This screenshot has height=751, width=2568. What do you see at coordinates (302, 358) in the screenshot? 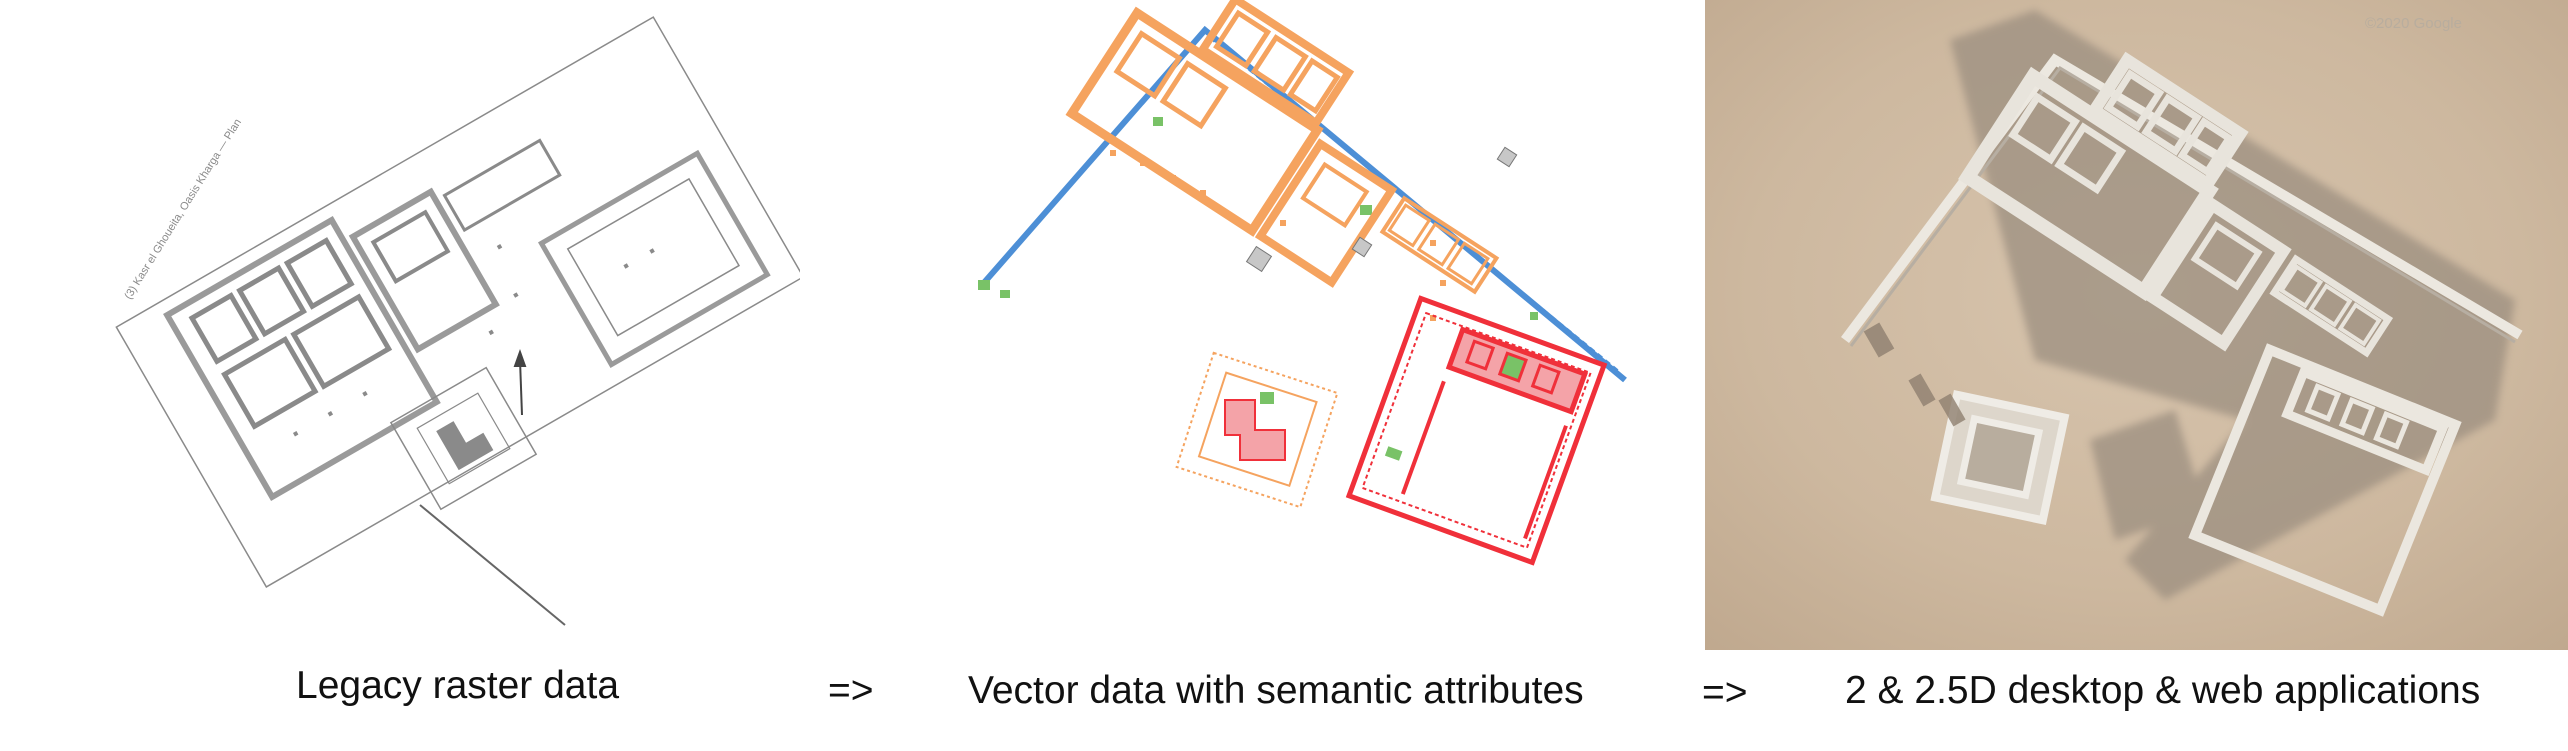
I see `raster-main-block` at bounding box center [302, 358].